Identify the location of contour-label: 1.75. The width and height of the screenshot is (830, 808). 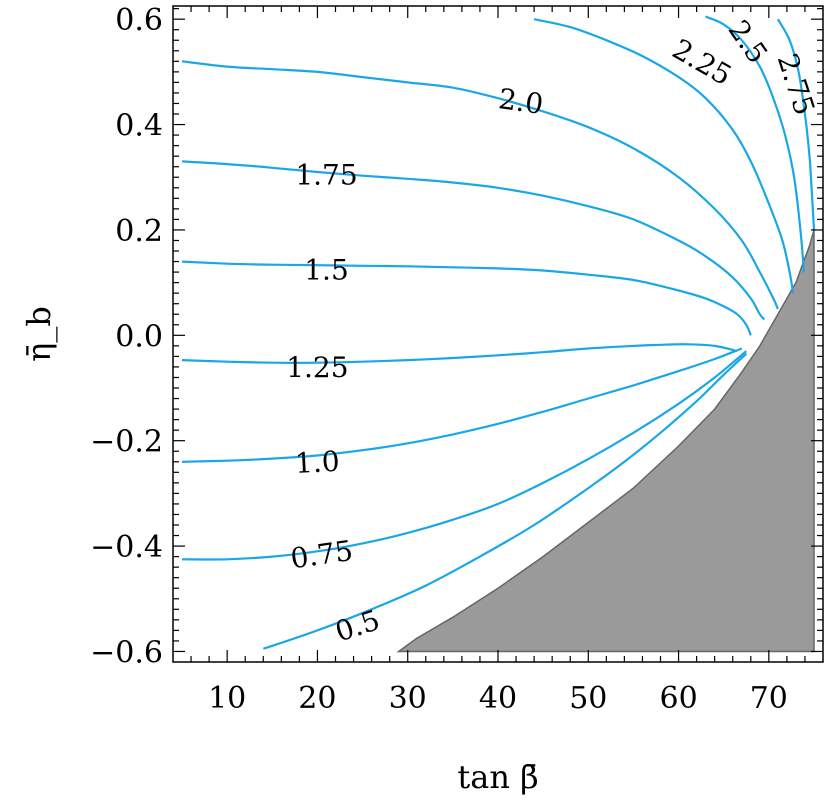
(326, 175).